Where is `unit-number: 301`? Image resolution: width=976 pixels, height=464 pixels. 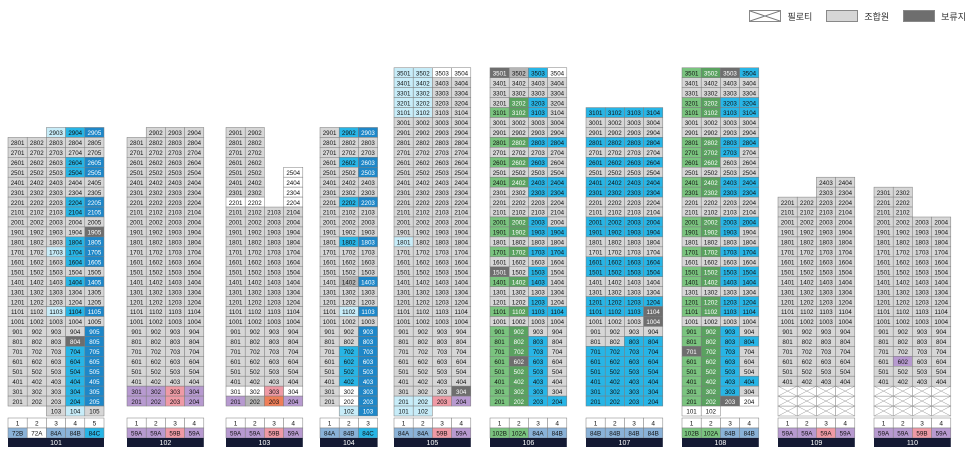
unit-number: 301 is located at coordinates (17, 392).